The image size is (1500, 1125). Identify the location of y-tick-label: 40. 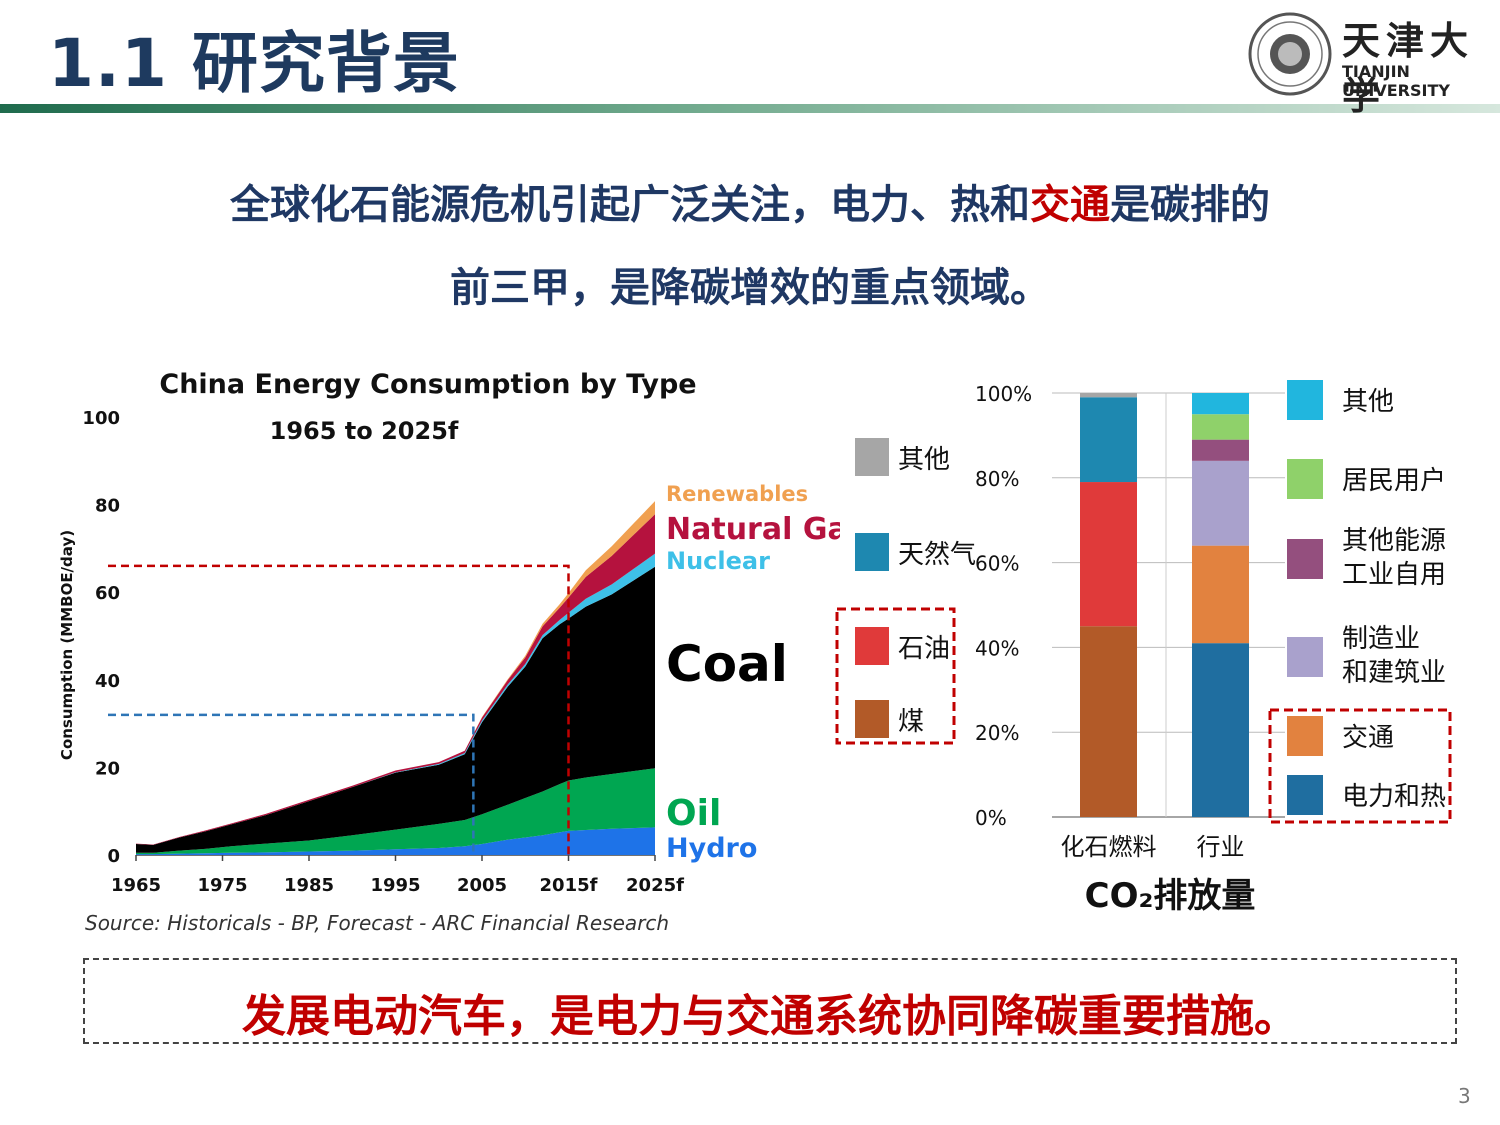
(107, 681).